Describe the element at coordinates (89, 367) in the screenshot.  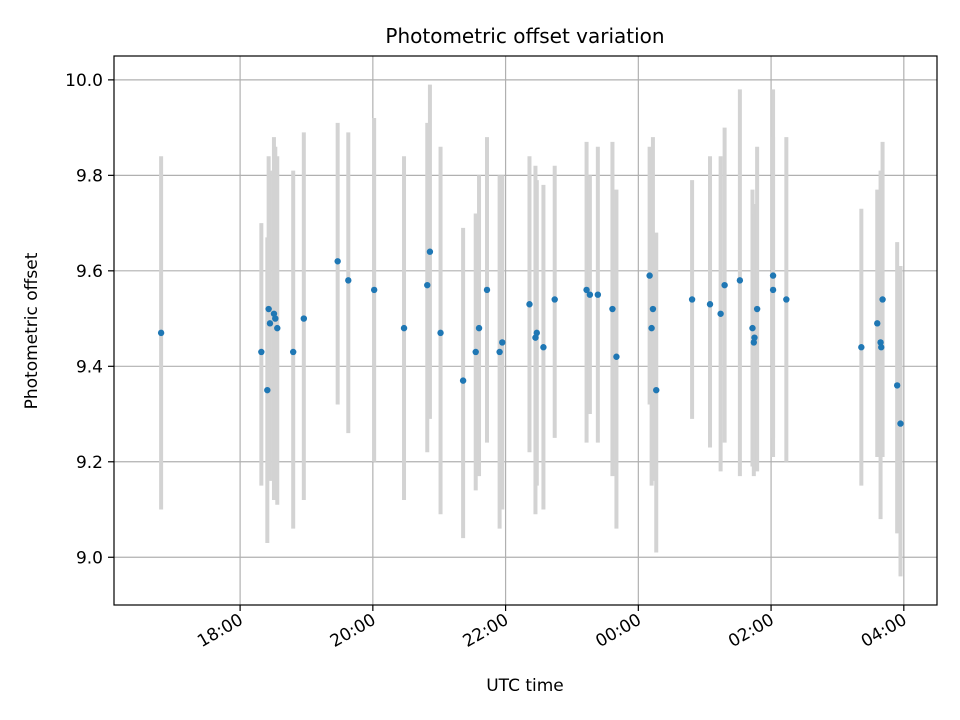
I see `y-tick-label: 9.4` at that location.